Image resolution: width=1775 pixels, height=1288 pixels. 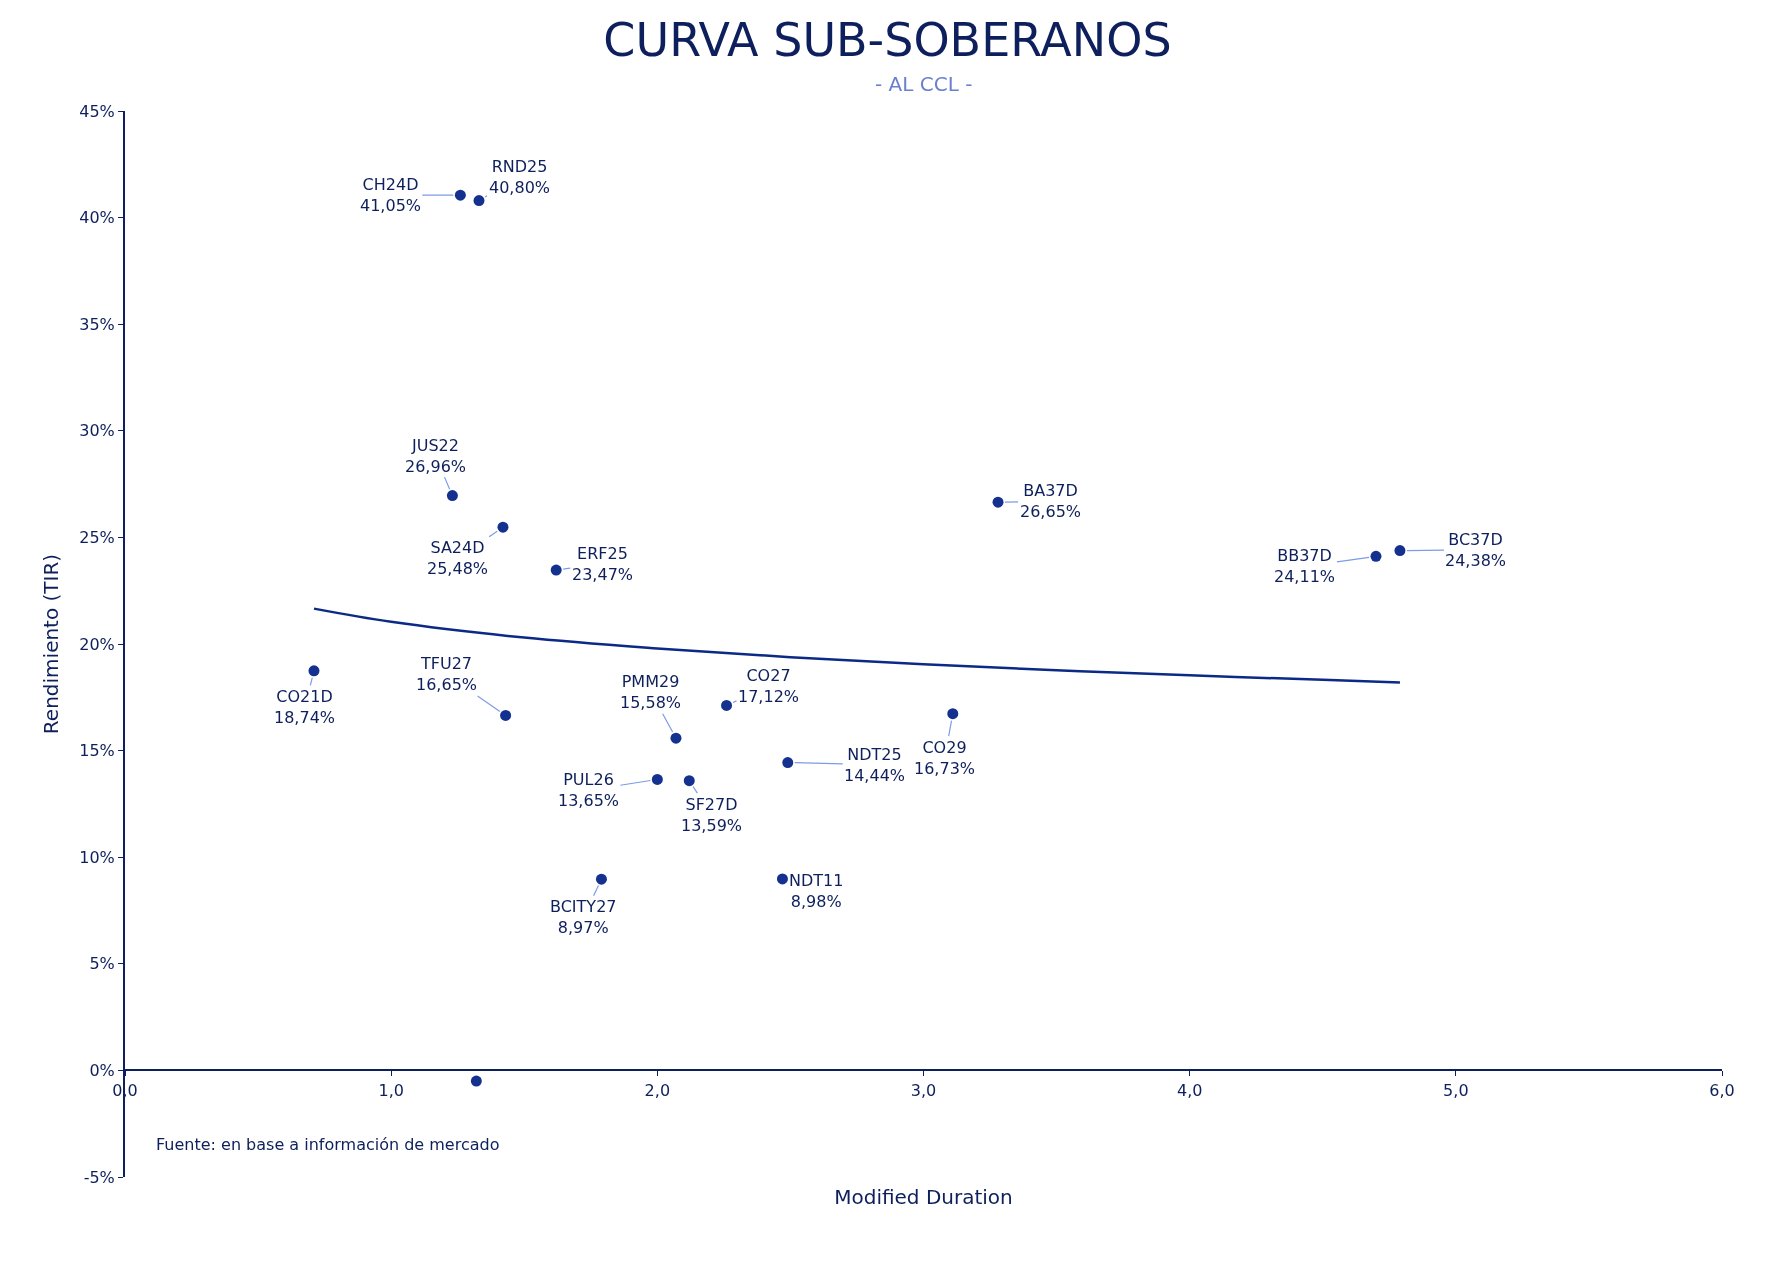 What do you see at coordinates (923, 1196) in the screenshot?
I see `x-axis-title: Modified Duration` at bounding box center [923, 1196].